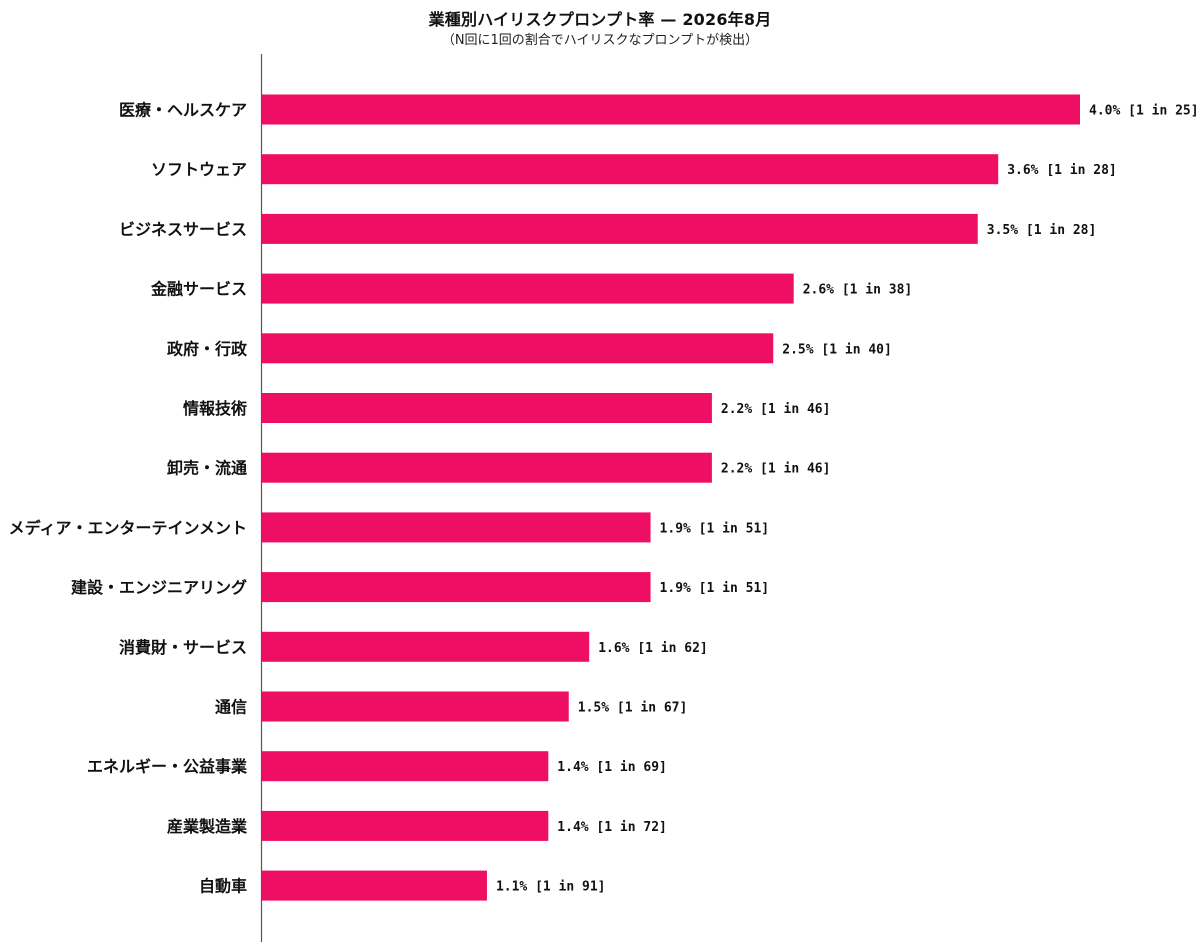  I want to click on chart-subtitle: （N回に1回の割合でハイリスクなプロンプトが検出）, so click(600, 40).